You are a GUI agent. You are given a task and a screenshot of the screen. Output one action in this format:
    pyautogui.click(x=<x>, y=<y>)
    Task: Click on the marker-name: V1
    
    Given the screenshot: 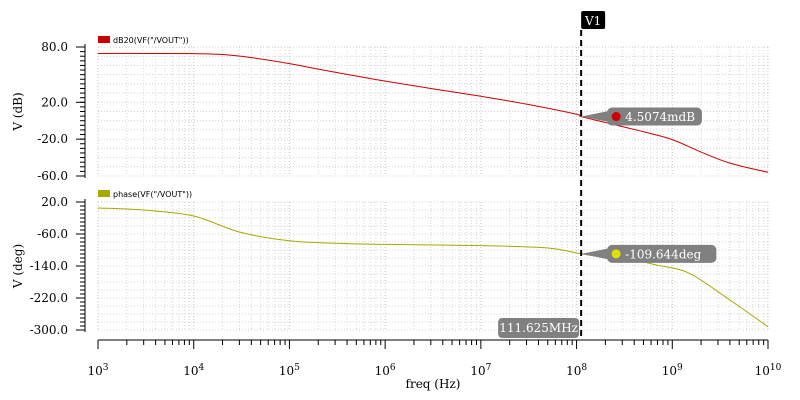 What is the action you would take?
    pyautogui.click(x=592, y=21)
    